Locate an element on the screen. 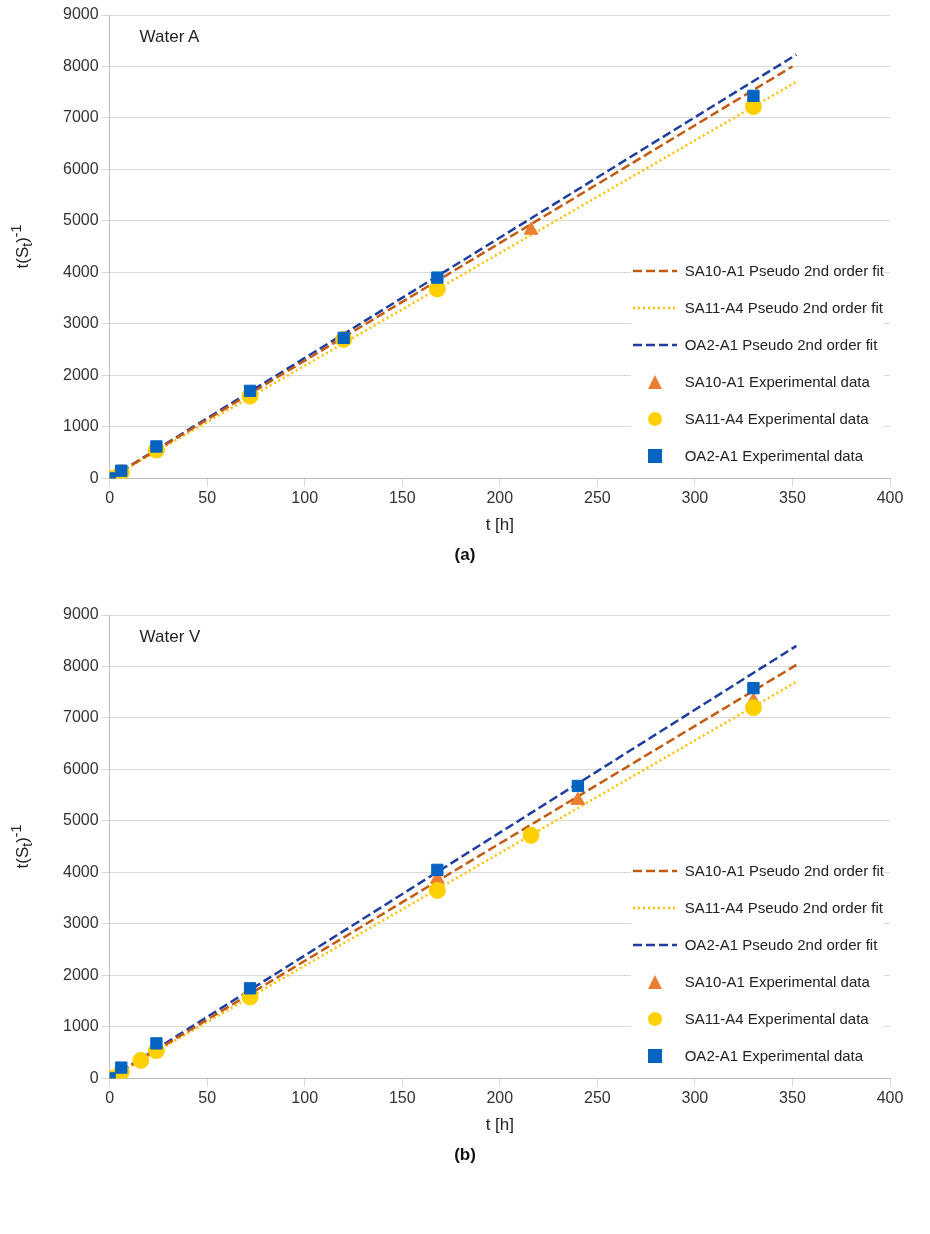  text: (b) is located at coordinates (465, 1155).